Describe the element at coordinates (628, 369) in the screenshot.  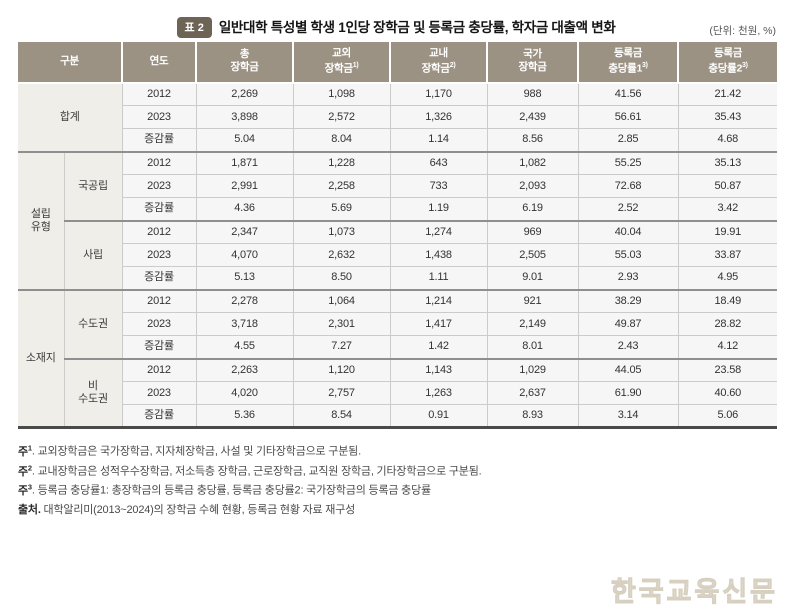
I see `table-cell: 44.05` at that location.